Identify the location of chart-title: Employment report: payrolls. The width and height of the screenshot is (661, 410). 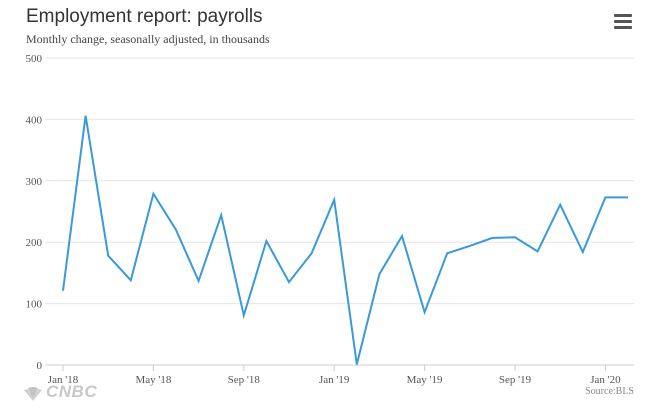
(144, 16).